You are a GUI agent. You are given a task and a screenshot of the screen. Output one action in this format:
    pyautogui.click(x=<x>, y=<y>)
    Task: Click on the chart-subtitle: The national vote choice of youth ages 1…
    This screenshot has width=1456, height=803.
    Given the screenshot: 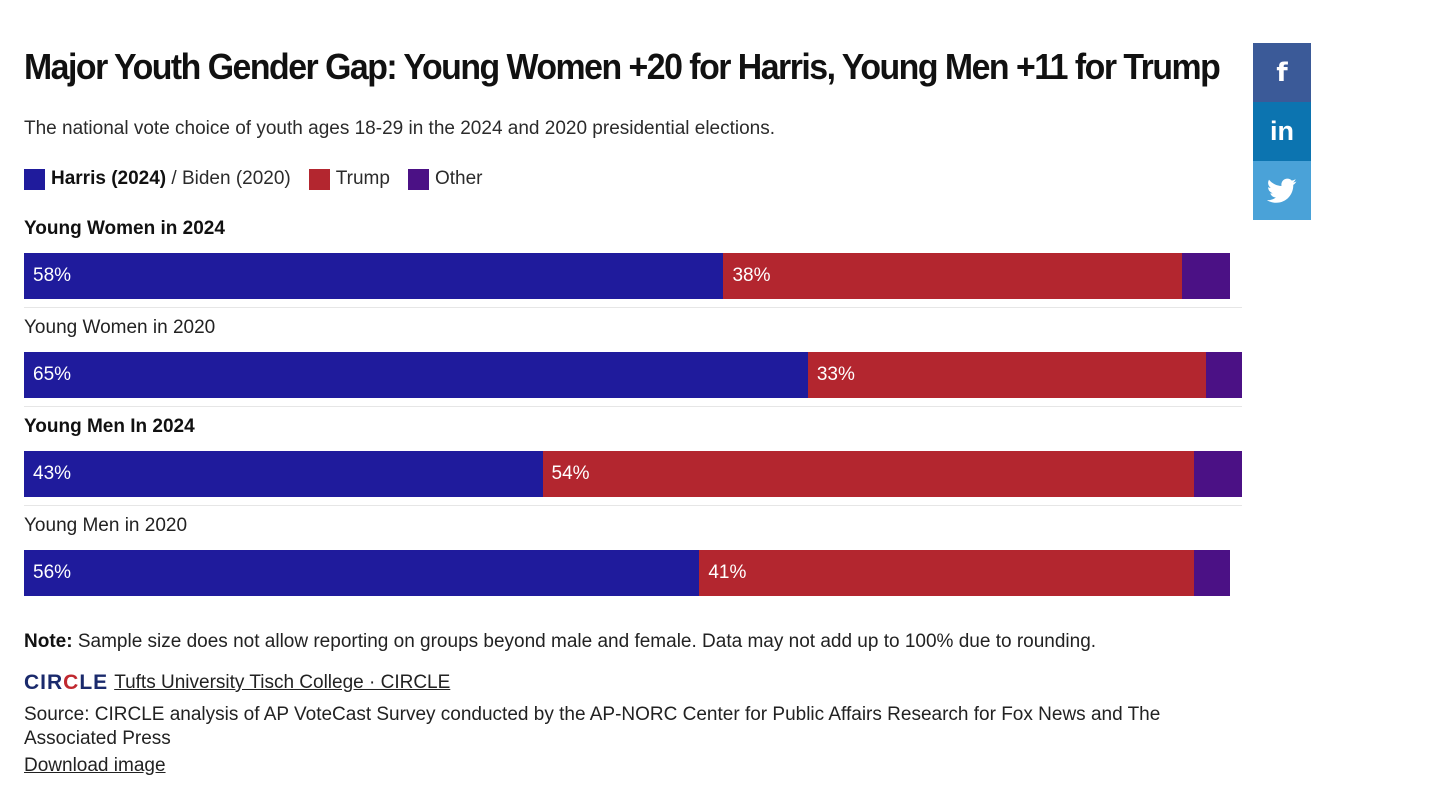 What is the action you would take?
    pyautogui.click(x=400, y=128)
    